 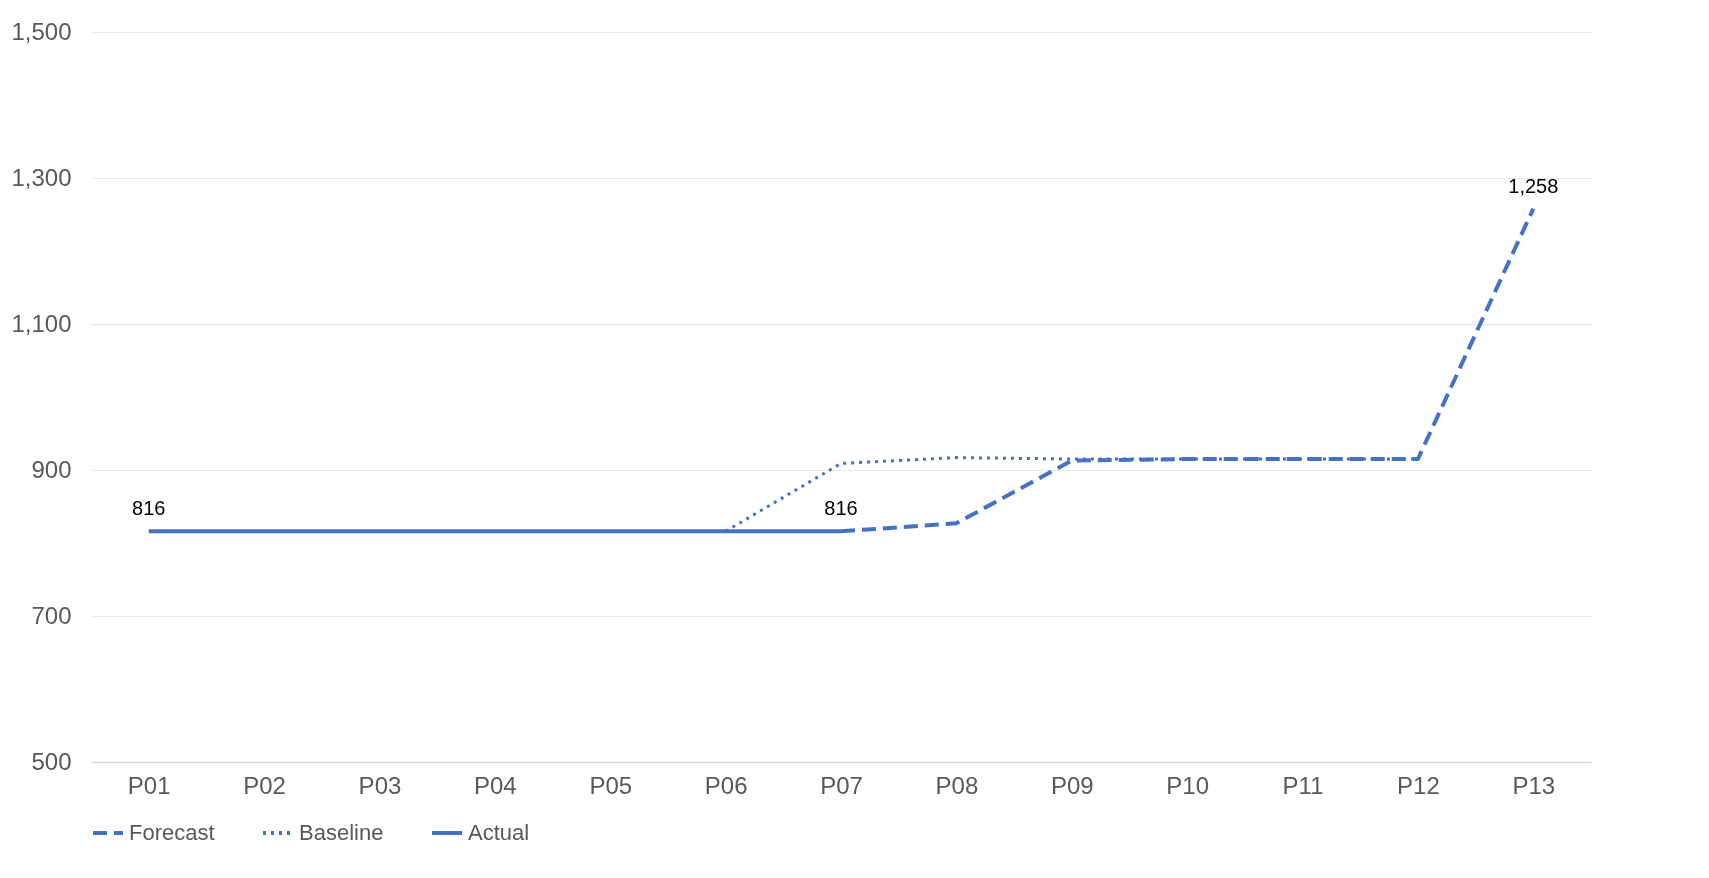 I want to click on y-tick-label: 900, so click(x=51, y=469).